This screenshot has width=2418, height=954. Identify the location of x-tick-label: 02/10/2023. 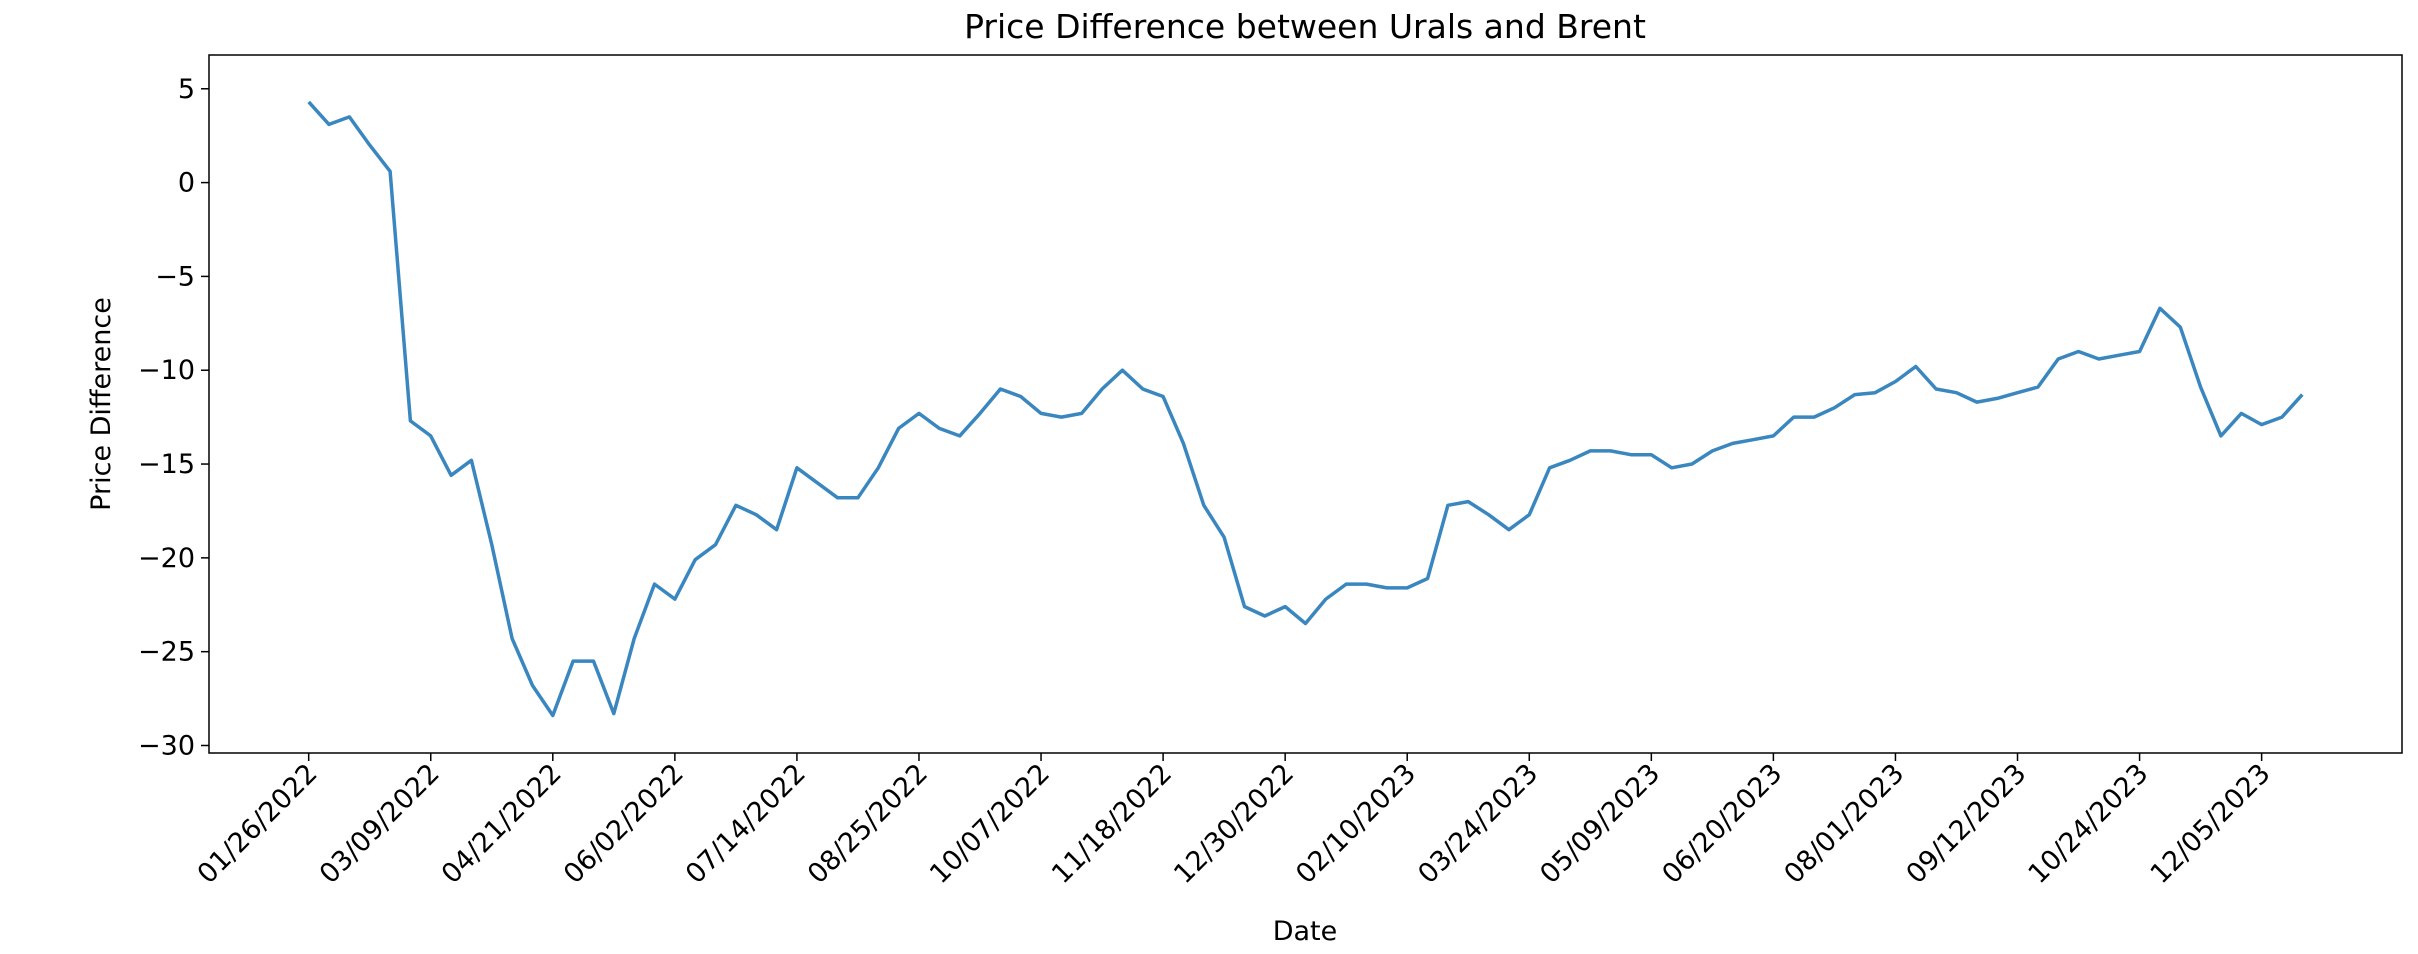
(1356, 824).